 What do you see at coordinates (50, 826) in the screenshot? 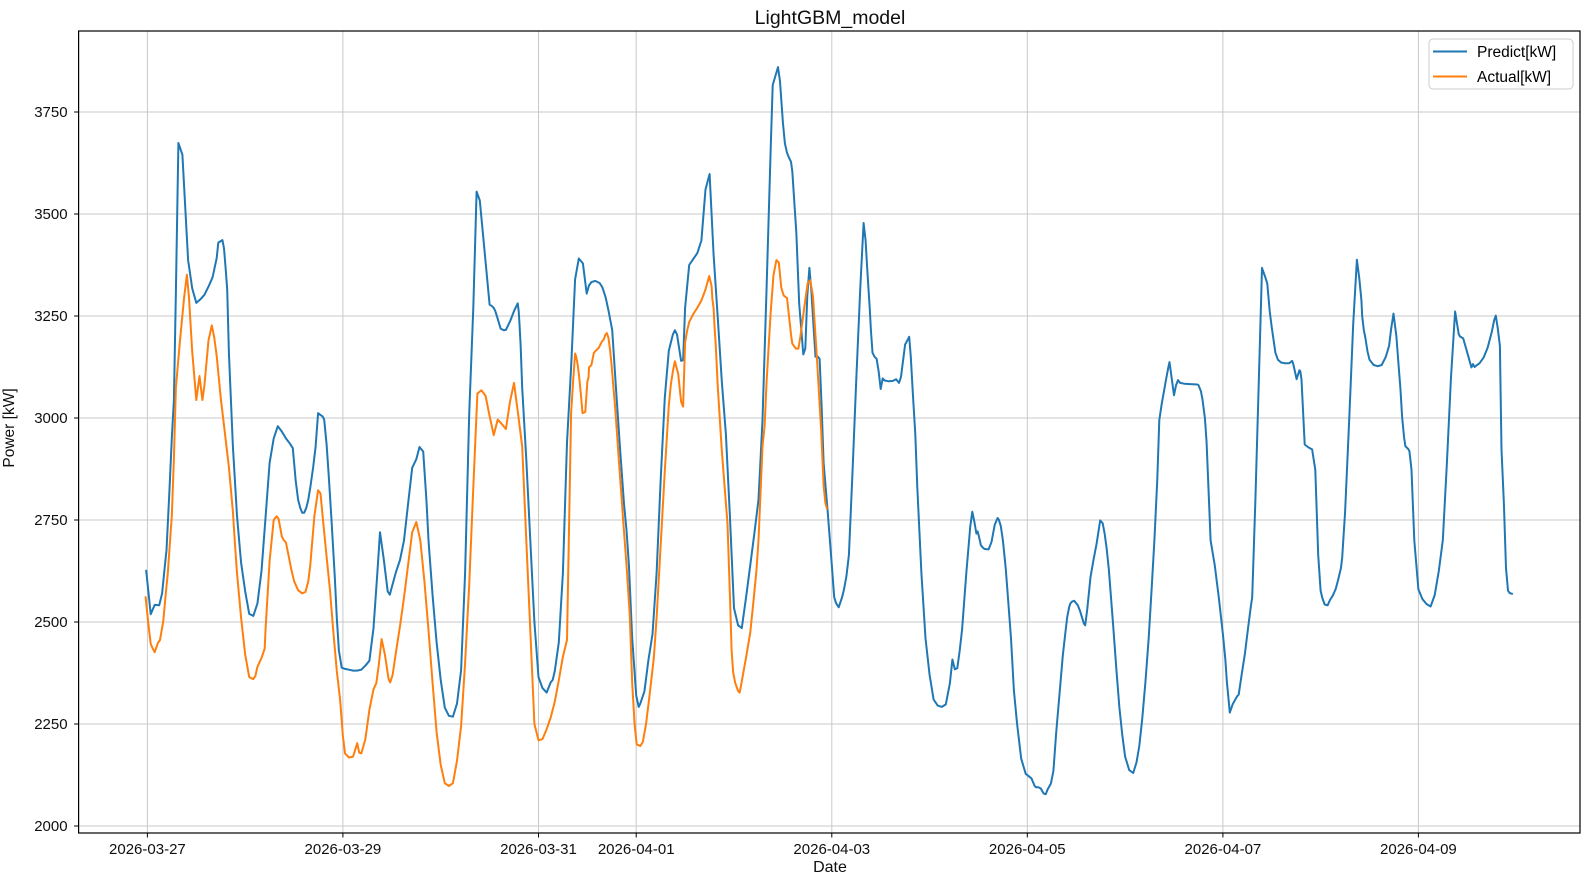
I see `svg-text: 2000` at bounding box center [50, 826].